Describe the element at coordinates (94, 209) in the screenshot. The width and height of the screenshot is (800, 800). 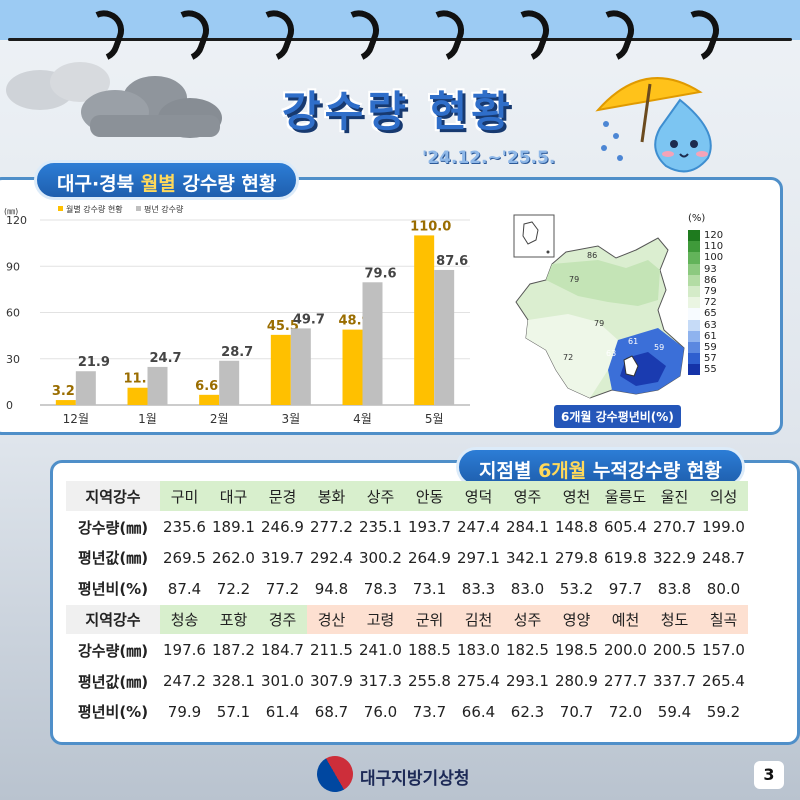
I see `legend-label: 월별 강수량 현황` at that location.